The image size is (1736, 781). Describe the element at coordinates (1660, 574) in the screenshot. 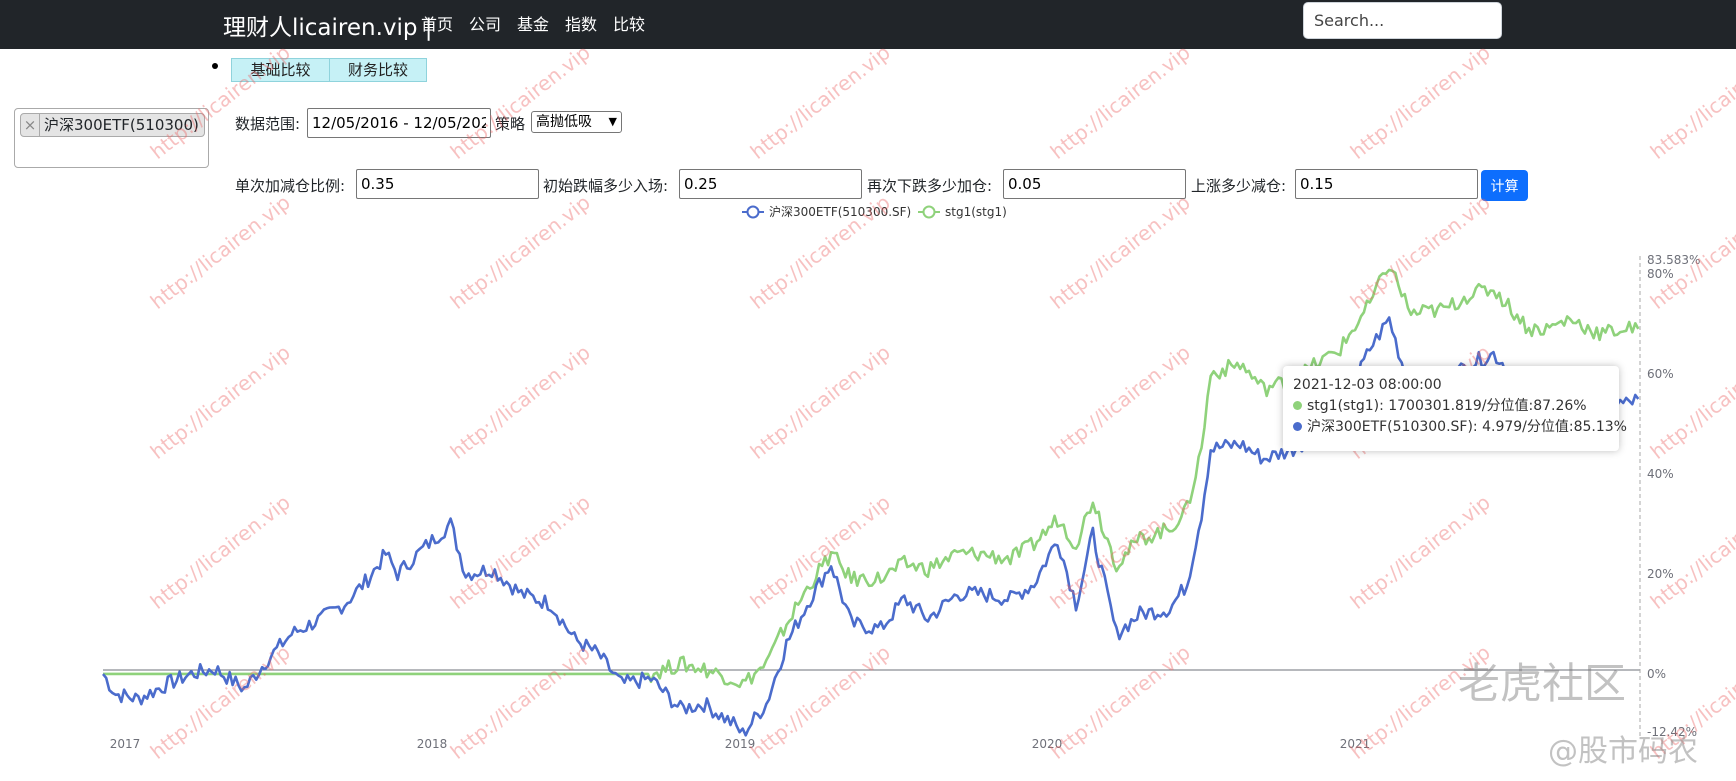

I see `y-tick-label: 20%` at that location.